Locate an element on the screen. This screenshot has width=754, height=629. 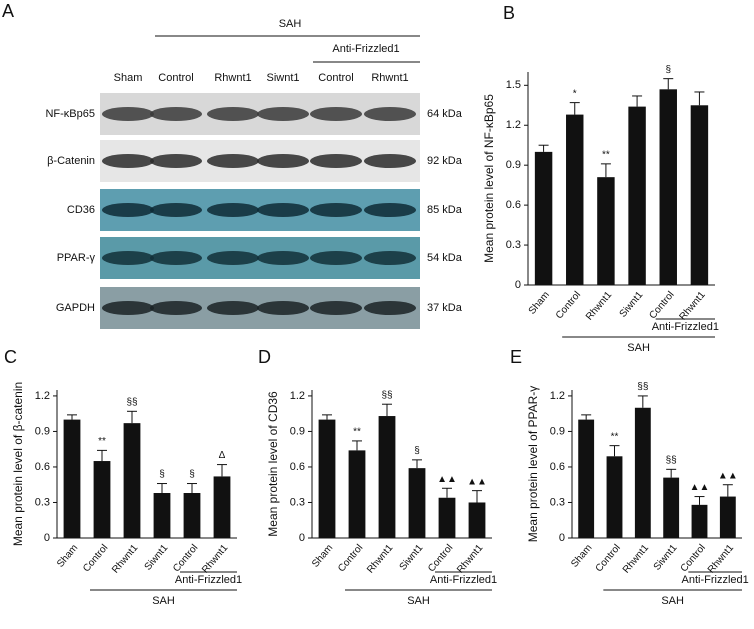
lane-label: Sham is located at coordinates (128, 78).